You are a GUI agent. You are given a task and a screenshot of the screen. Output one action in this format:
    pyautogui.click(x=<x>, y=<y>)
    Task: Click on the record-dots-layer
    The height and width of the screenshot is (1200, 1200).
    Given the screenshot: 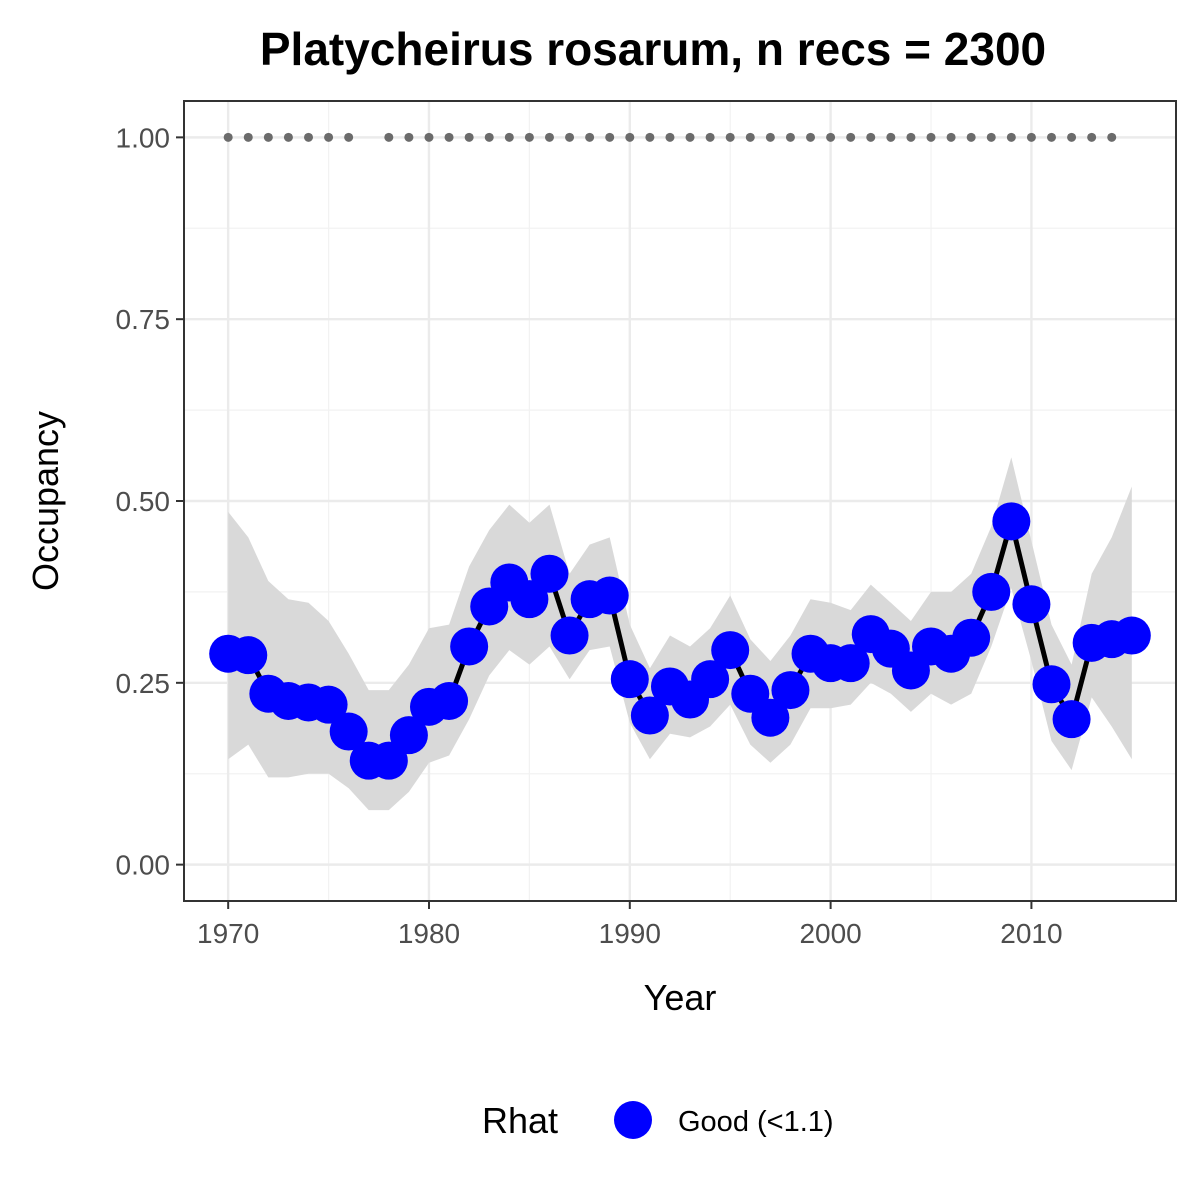 What is the action you would take?
    pyautogui.click(x=670, y=137)
    